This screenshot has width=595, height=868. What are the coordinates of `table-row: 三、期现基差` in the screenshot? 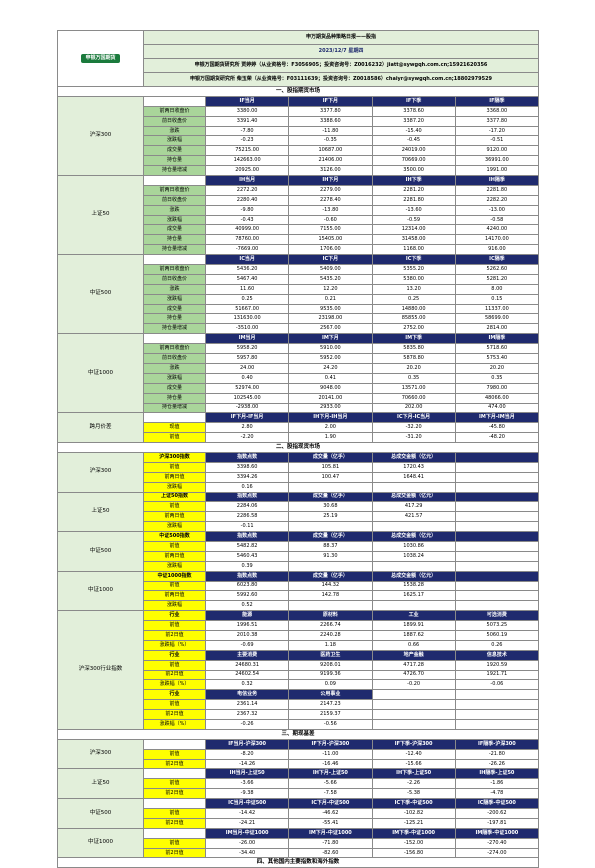 It's located at (298, 734).